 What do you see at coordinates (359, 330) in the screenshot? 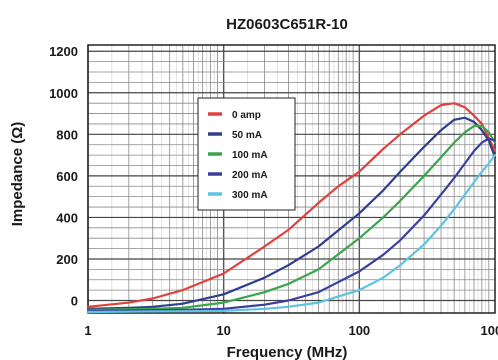
I see `x-tick-label: 100` at bounding box center [359, 330].